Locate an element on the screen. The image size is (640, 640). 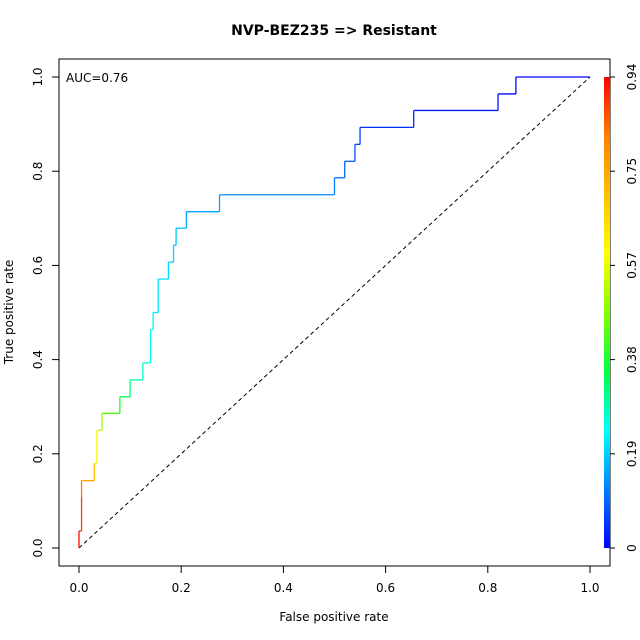
x-tick-label: 0.6 is located at coordinates (385, 588).